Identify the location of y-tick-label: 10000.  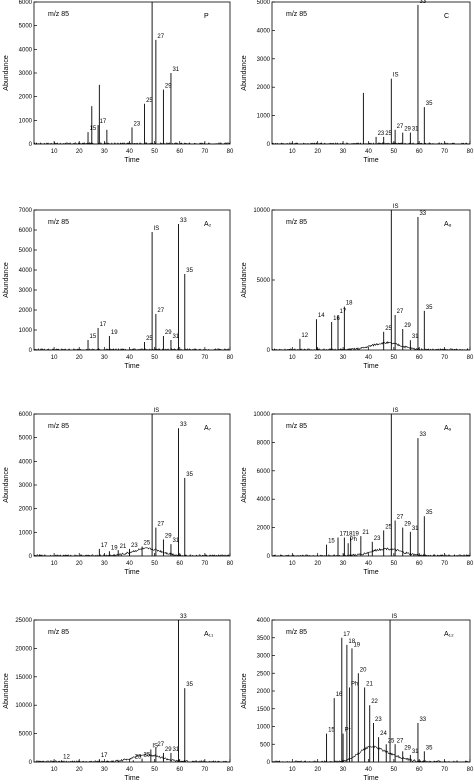
(261, 211).